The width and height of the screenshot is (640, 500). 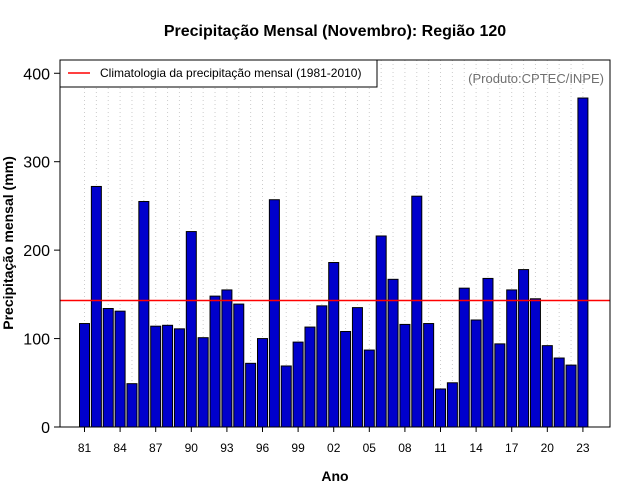 I want to click on bar-1983, so click(x=108, y=367).